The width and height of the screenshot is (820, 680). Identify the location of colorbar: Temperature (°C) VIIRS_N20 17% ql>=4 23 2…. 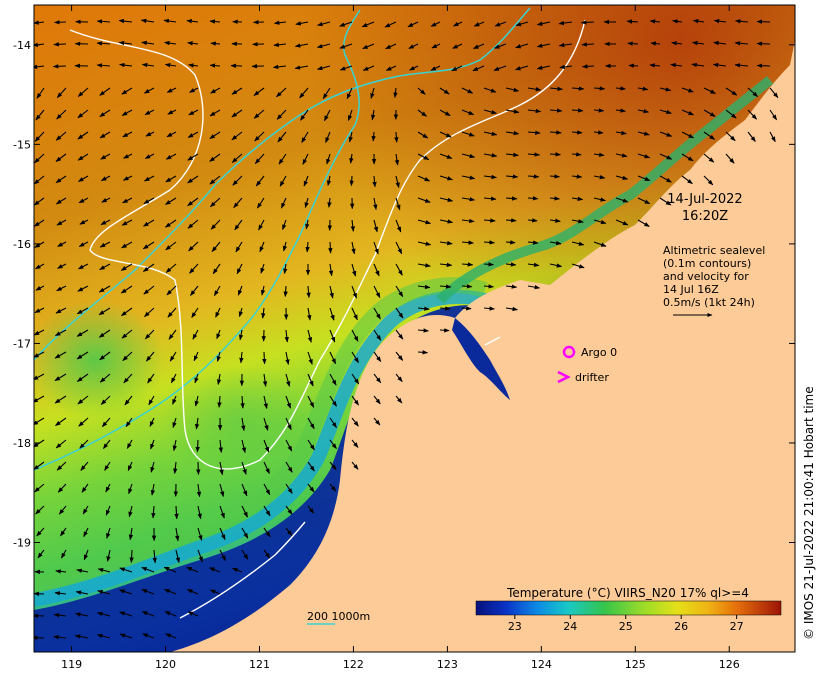
(628, 609).